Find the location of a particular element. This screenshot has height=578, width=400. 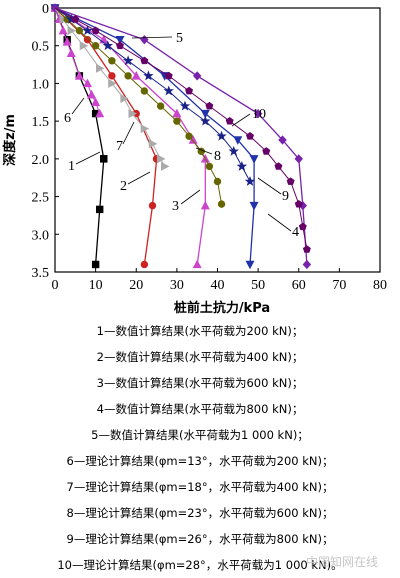

y-tick-label: 2.5 is located at coordinates (41, 198).